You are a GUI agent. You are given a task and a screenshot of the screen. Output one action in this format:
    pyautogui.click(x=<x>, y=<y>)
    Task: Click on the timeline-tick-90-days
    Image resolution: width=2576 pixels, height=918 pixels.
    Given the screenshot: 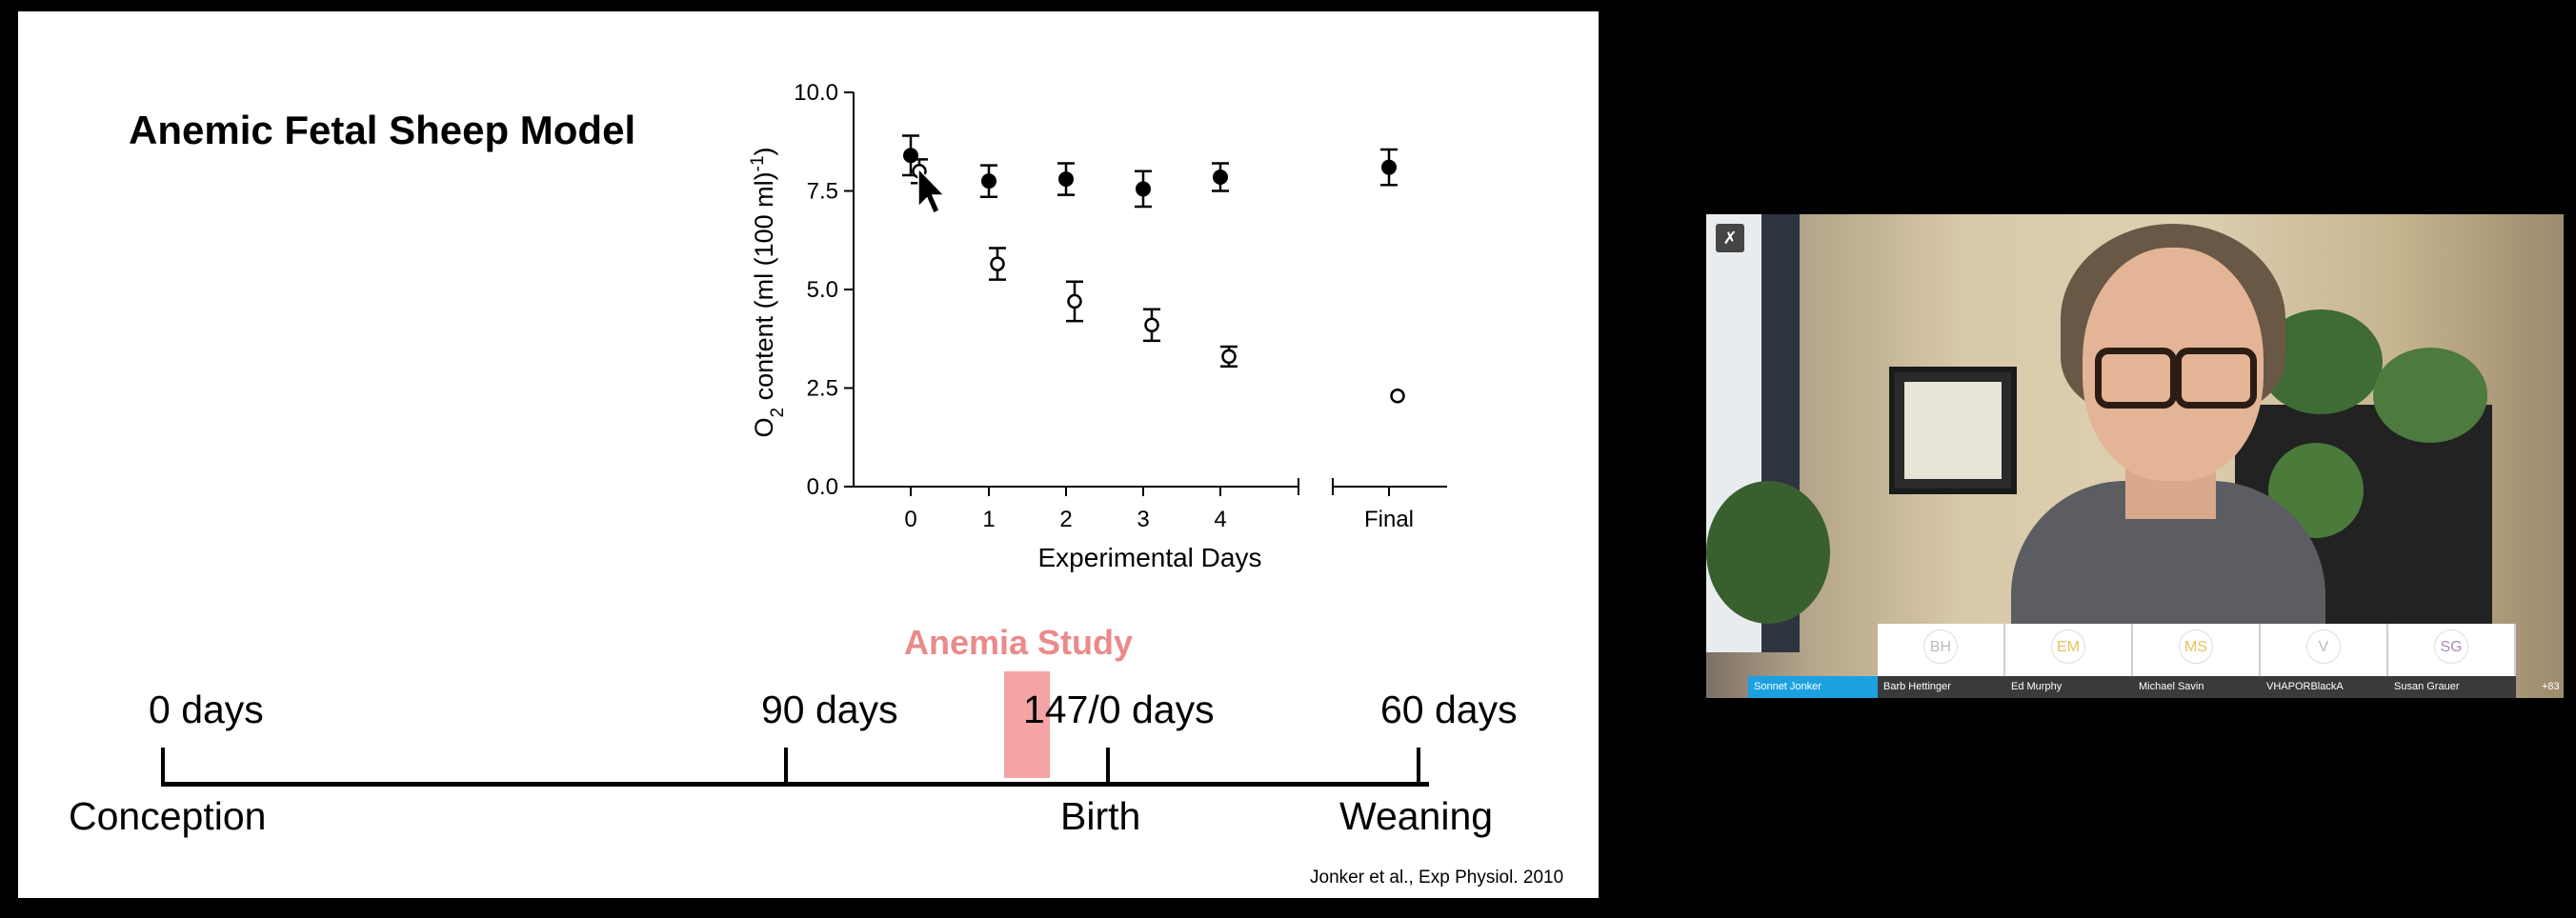 What is the action you would take?
    pyautogui.click(x=786, y=767)
    